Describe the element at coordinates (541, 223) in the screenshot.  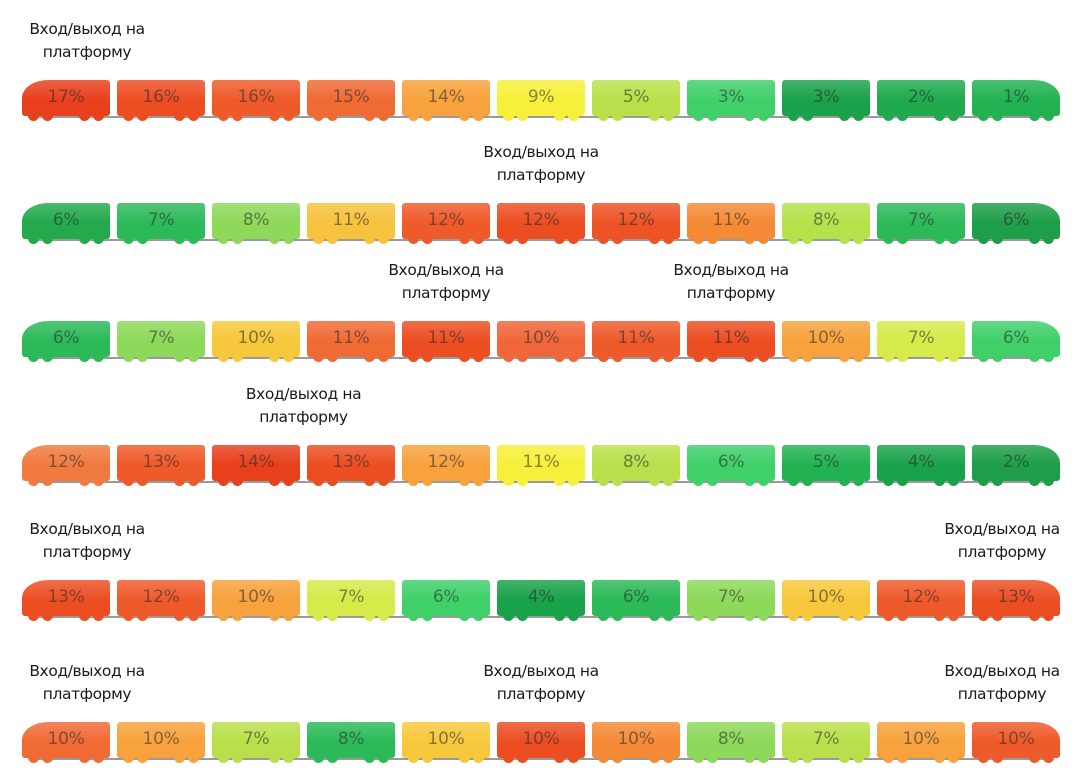
I see `train-car: 12%` at that location.